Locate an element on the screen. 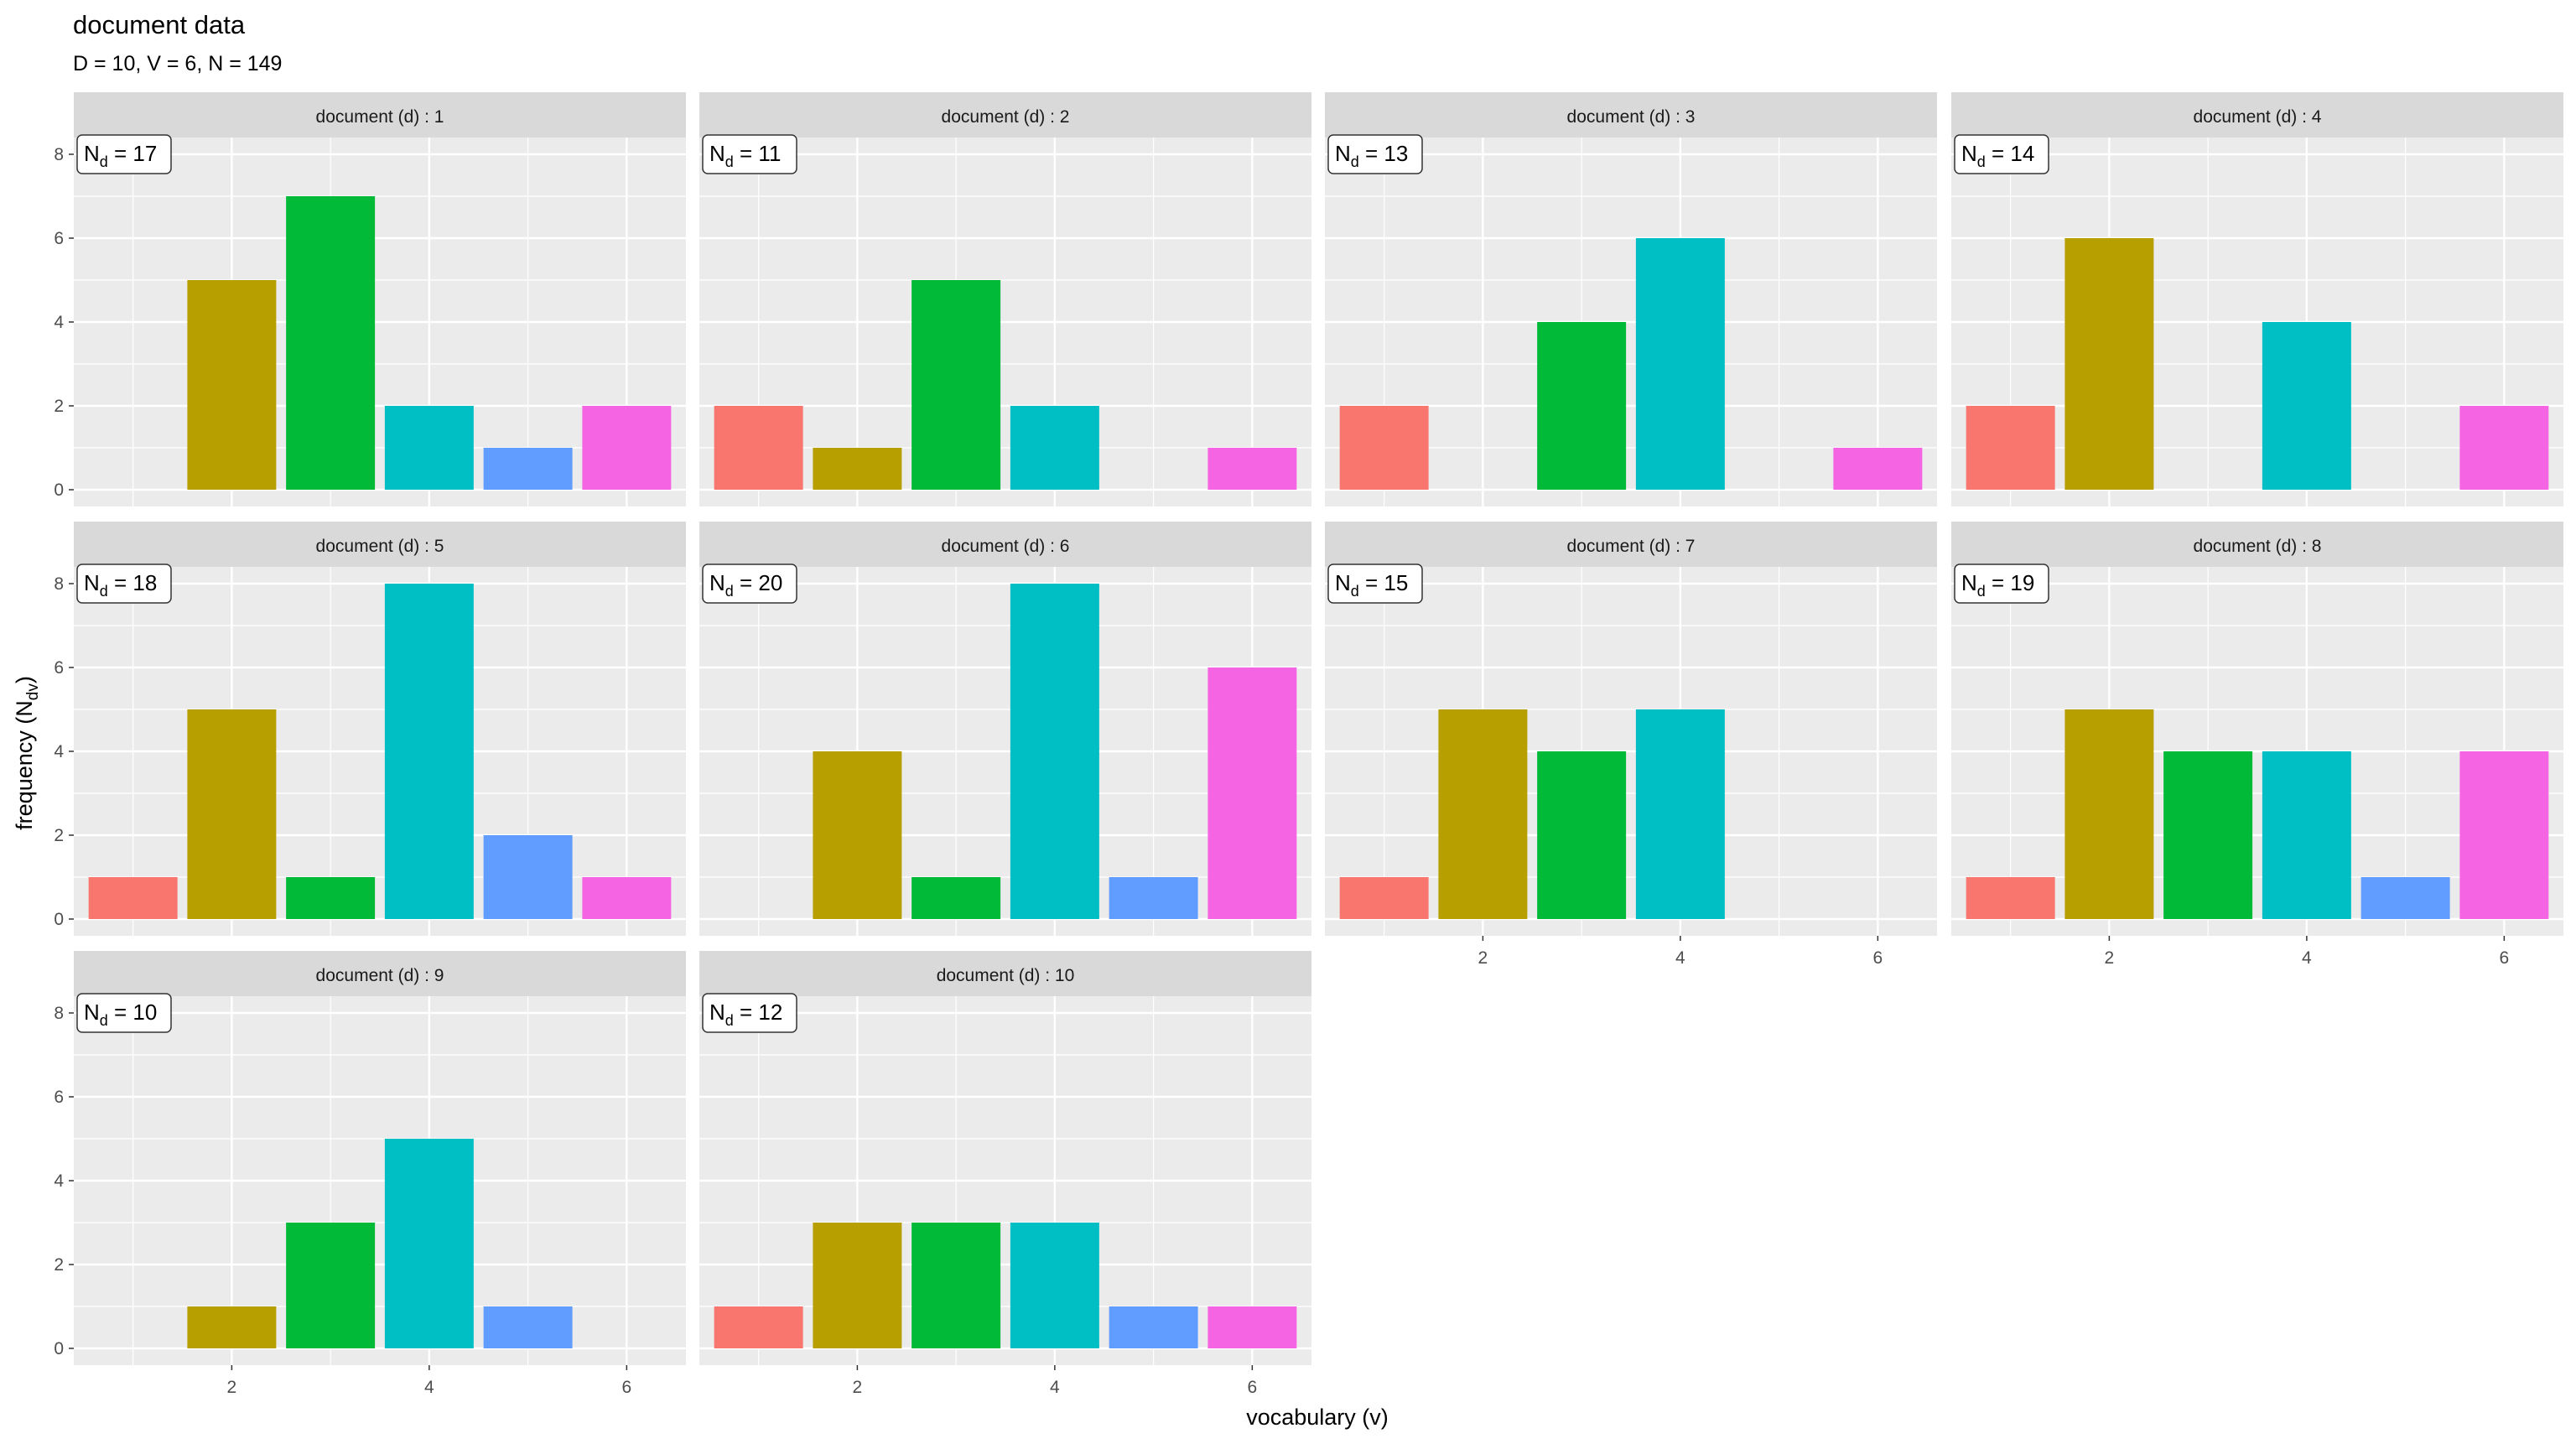  facet-panel: document (d) : 10 Nd = 12 2 4 6 is located at coordinates (1005, 1174).